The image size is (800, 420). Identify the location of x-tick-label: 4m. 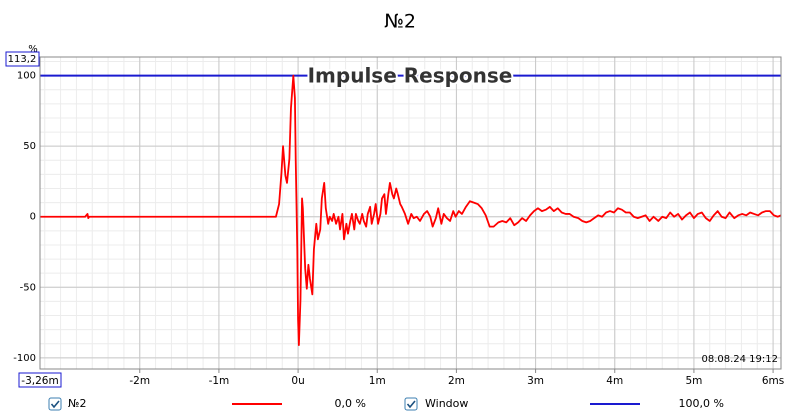
(614, 381).